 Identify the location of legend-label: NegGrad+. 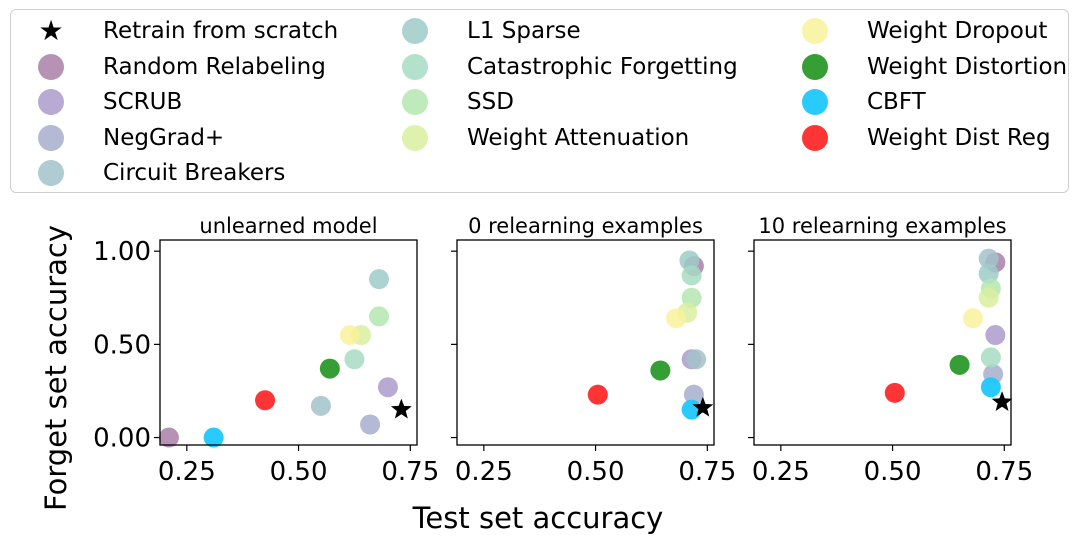
(164, 137).